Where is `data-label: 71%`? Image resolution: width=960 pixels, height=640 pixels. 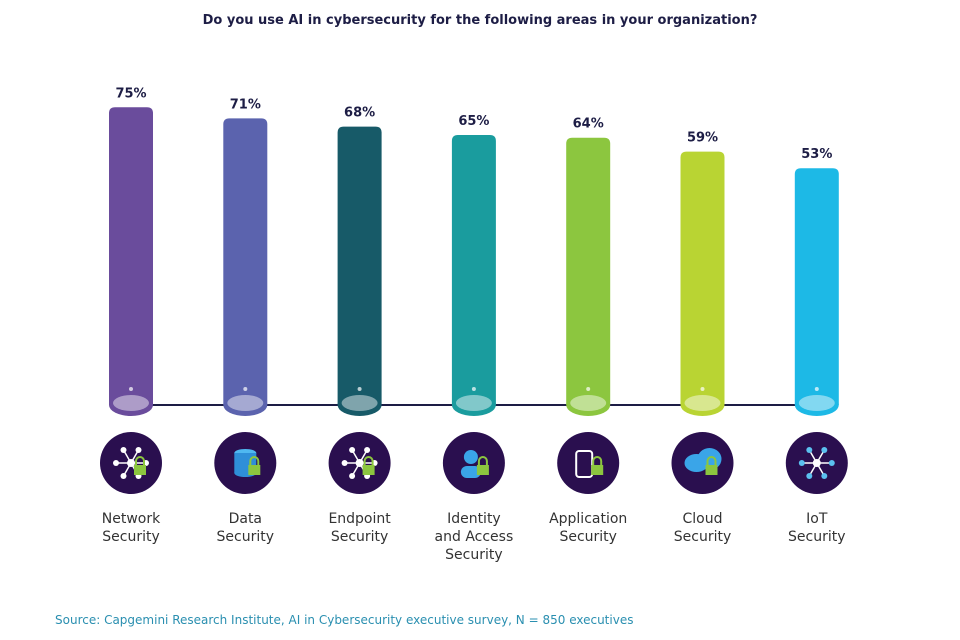 data-label: 71% is located at coordinates (245, 104).